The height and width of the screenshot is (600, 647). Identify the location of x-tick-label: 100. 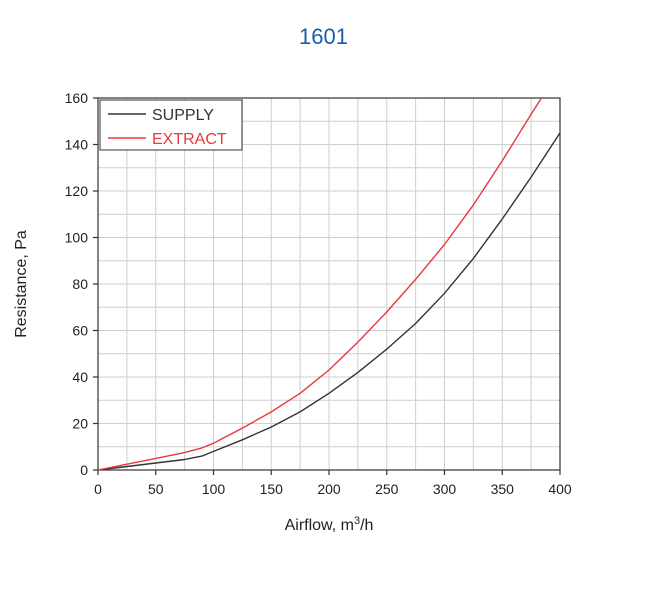
(214, 489).